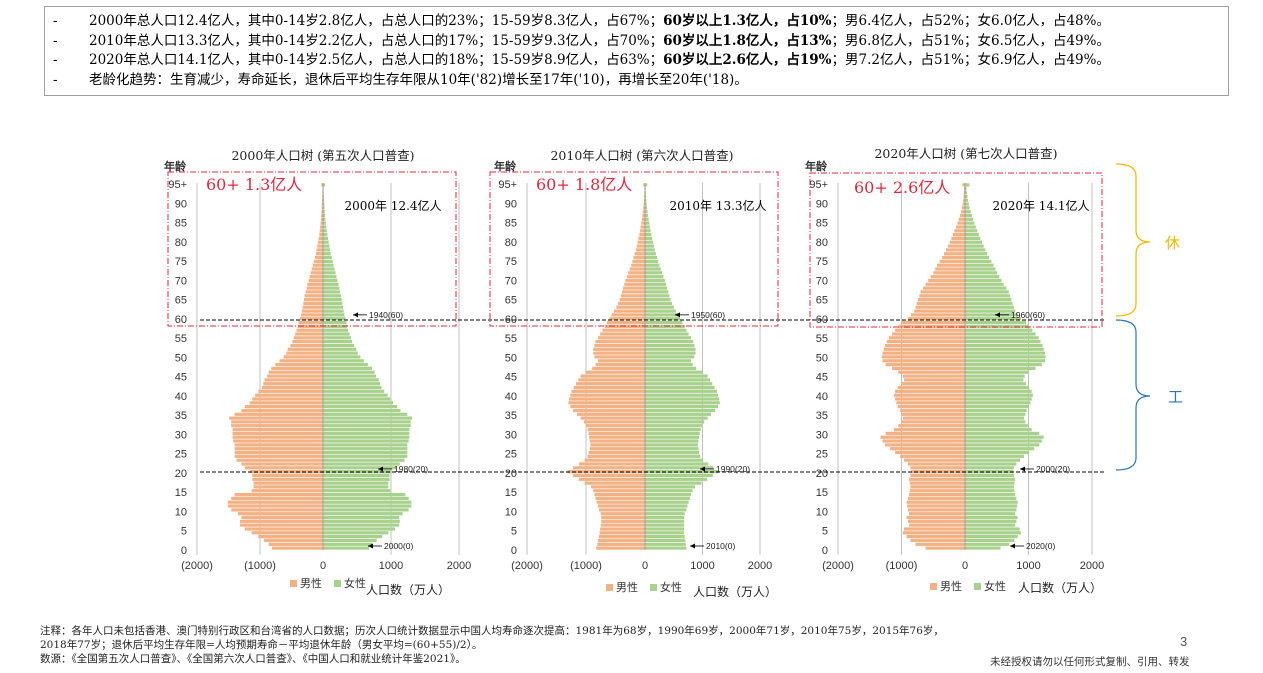  What do you see at coordinates (181, 397) in the screenshot?
I see `y-tick-label: 40` at bounding box center [181, 397].